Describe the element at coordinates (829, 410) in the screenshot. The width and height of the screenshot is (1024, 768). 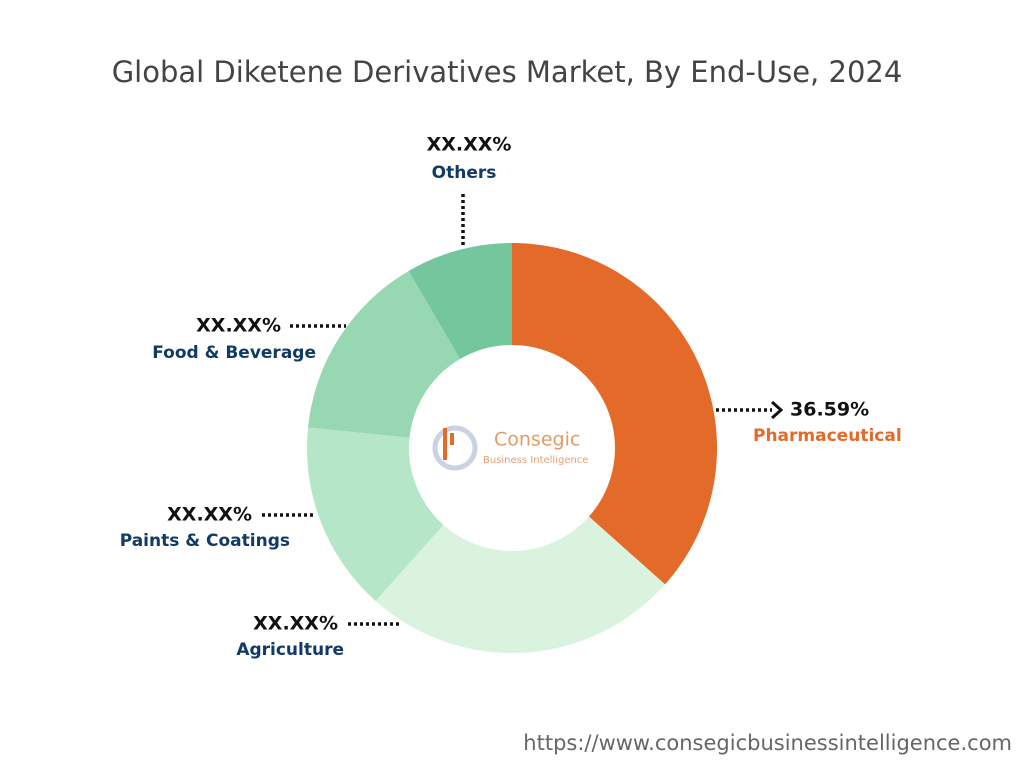
I see `value-label: 36.59%` at that location.